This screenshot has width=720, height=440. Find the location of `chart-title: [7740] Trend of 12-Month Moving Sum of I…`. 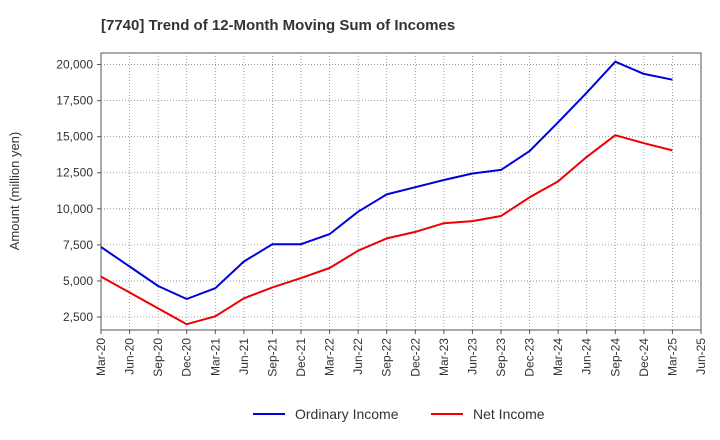

chart-title: [7740] Trend of 12-Month Moving Sum of I… is located at coordinates (278, 25).